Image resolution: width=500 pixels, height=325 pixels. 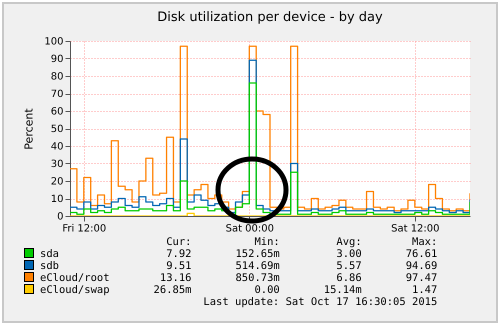 I want to click on text: Avg:, so click(x=349, y=242).